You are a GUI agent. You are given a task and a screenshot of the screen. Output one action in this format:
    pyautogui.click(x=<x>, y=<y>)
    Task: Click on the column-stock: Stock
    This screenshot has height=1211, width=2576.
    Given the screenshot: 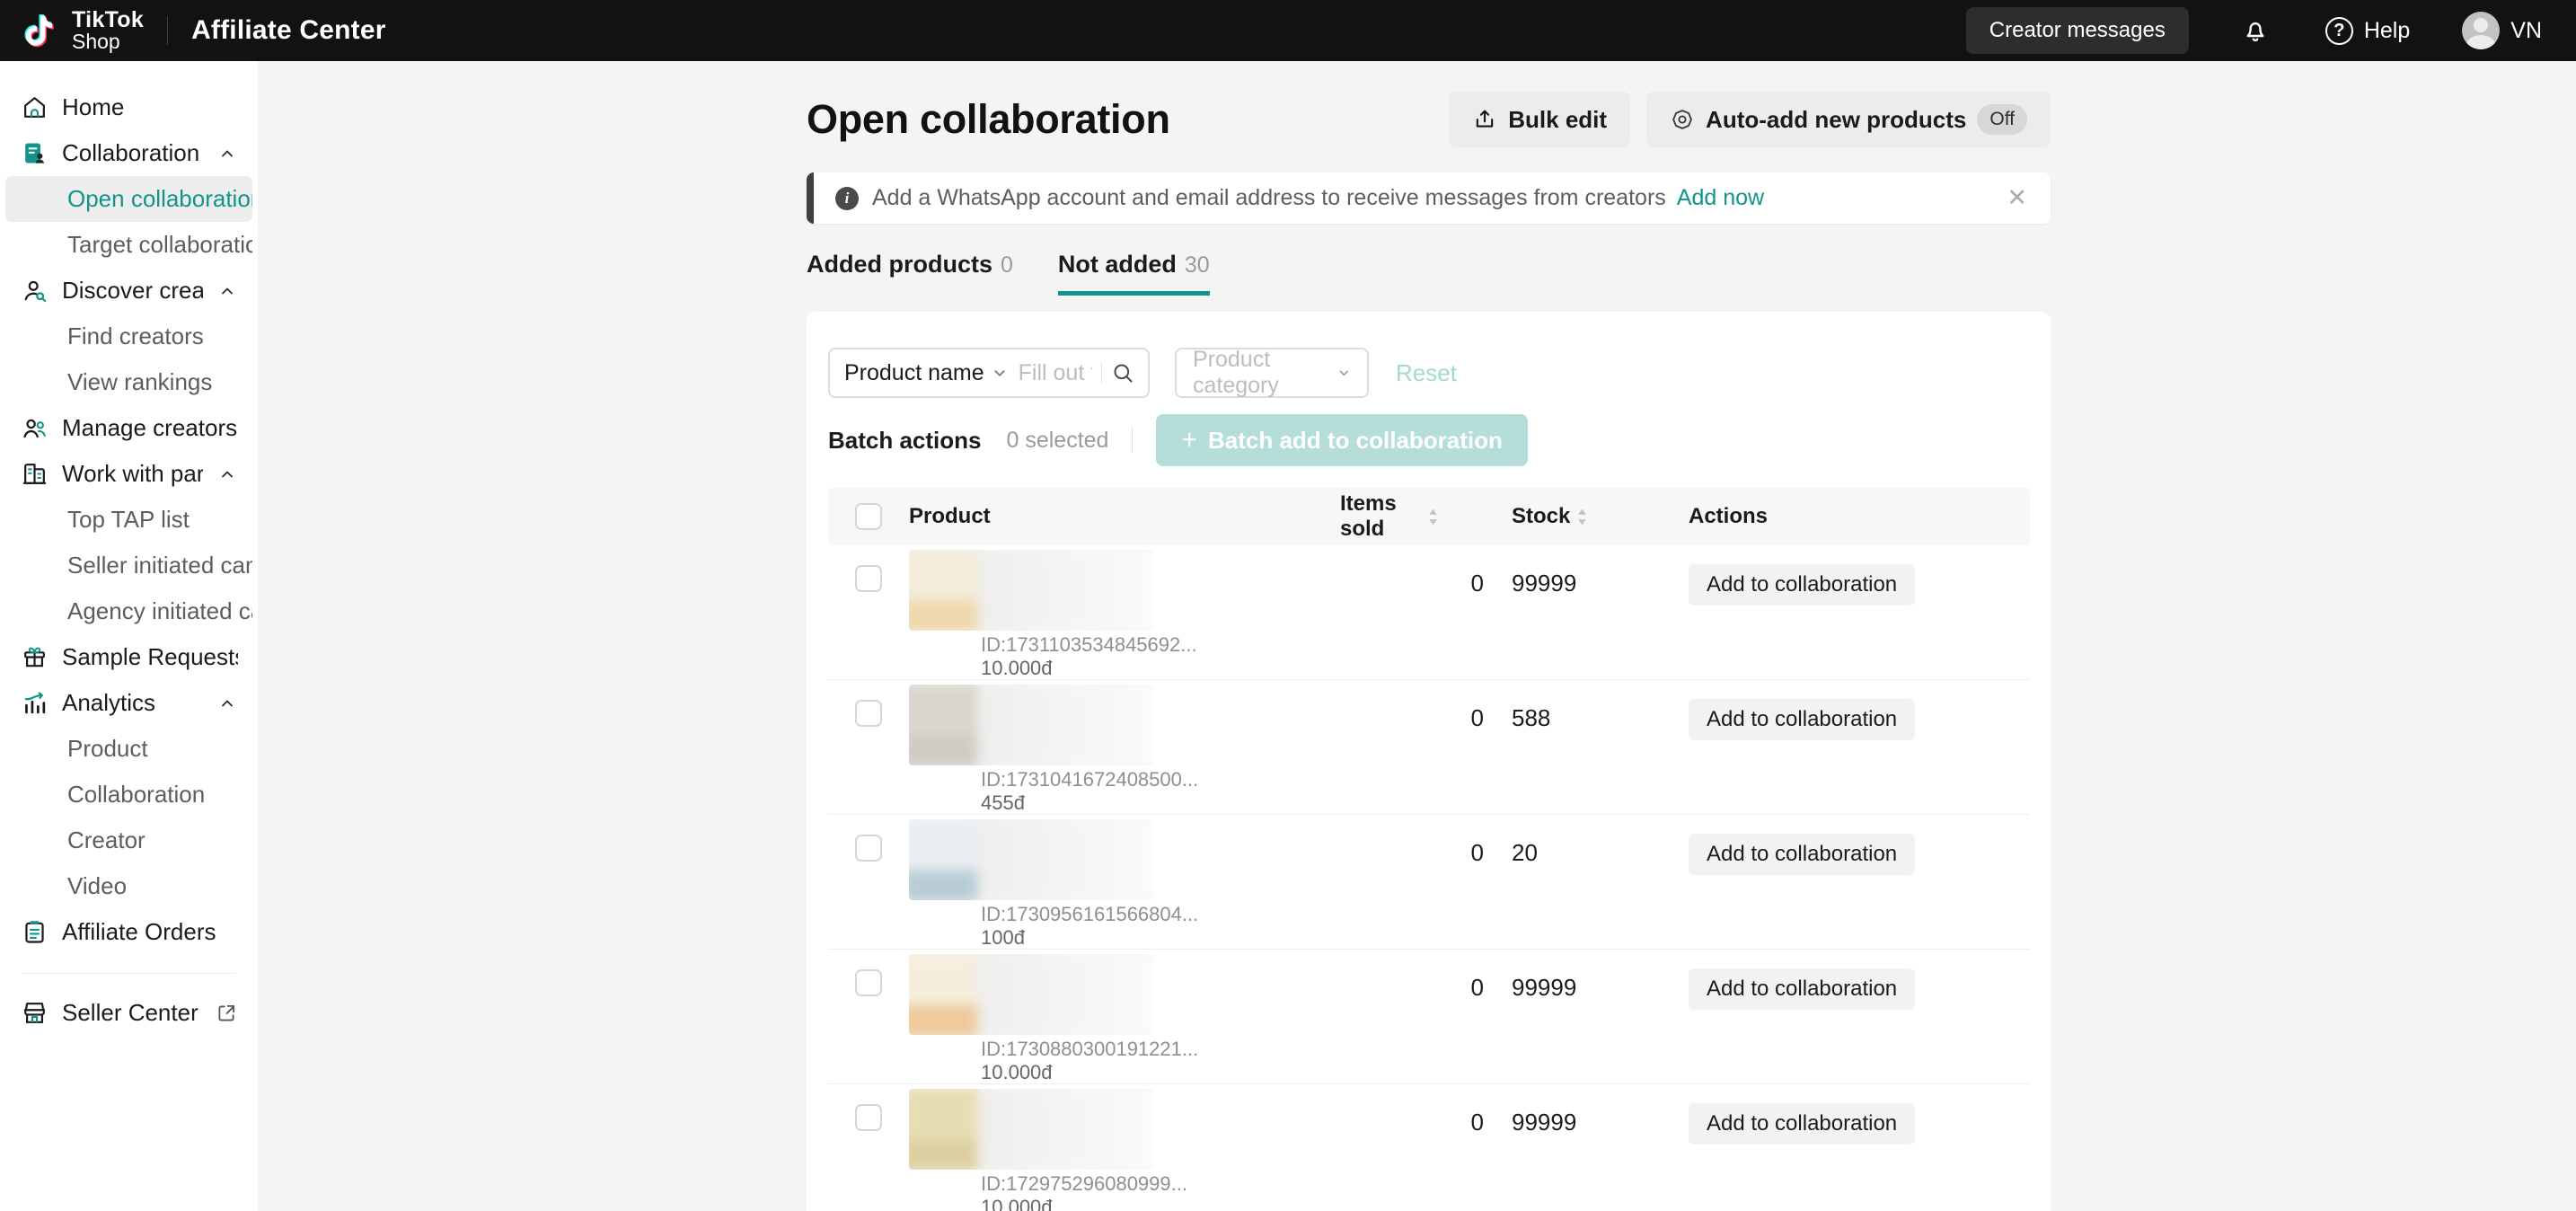 What is the action you would take?
    pyautogui.click(x=1585, y=516)
    